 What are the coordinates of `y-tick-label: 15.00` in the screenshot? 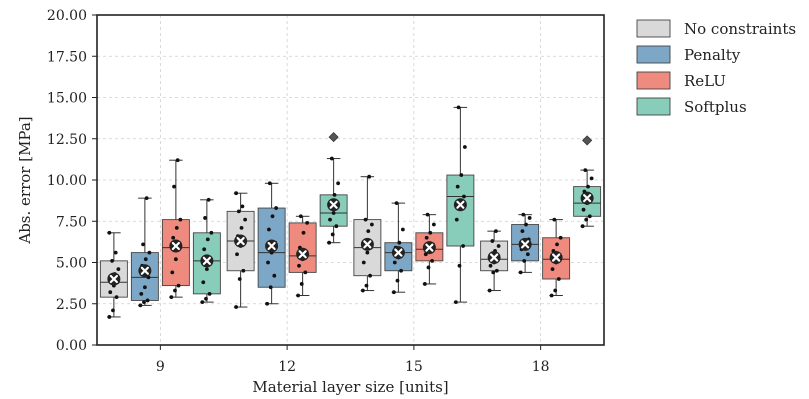 It's located at (67, 99).